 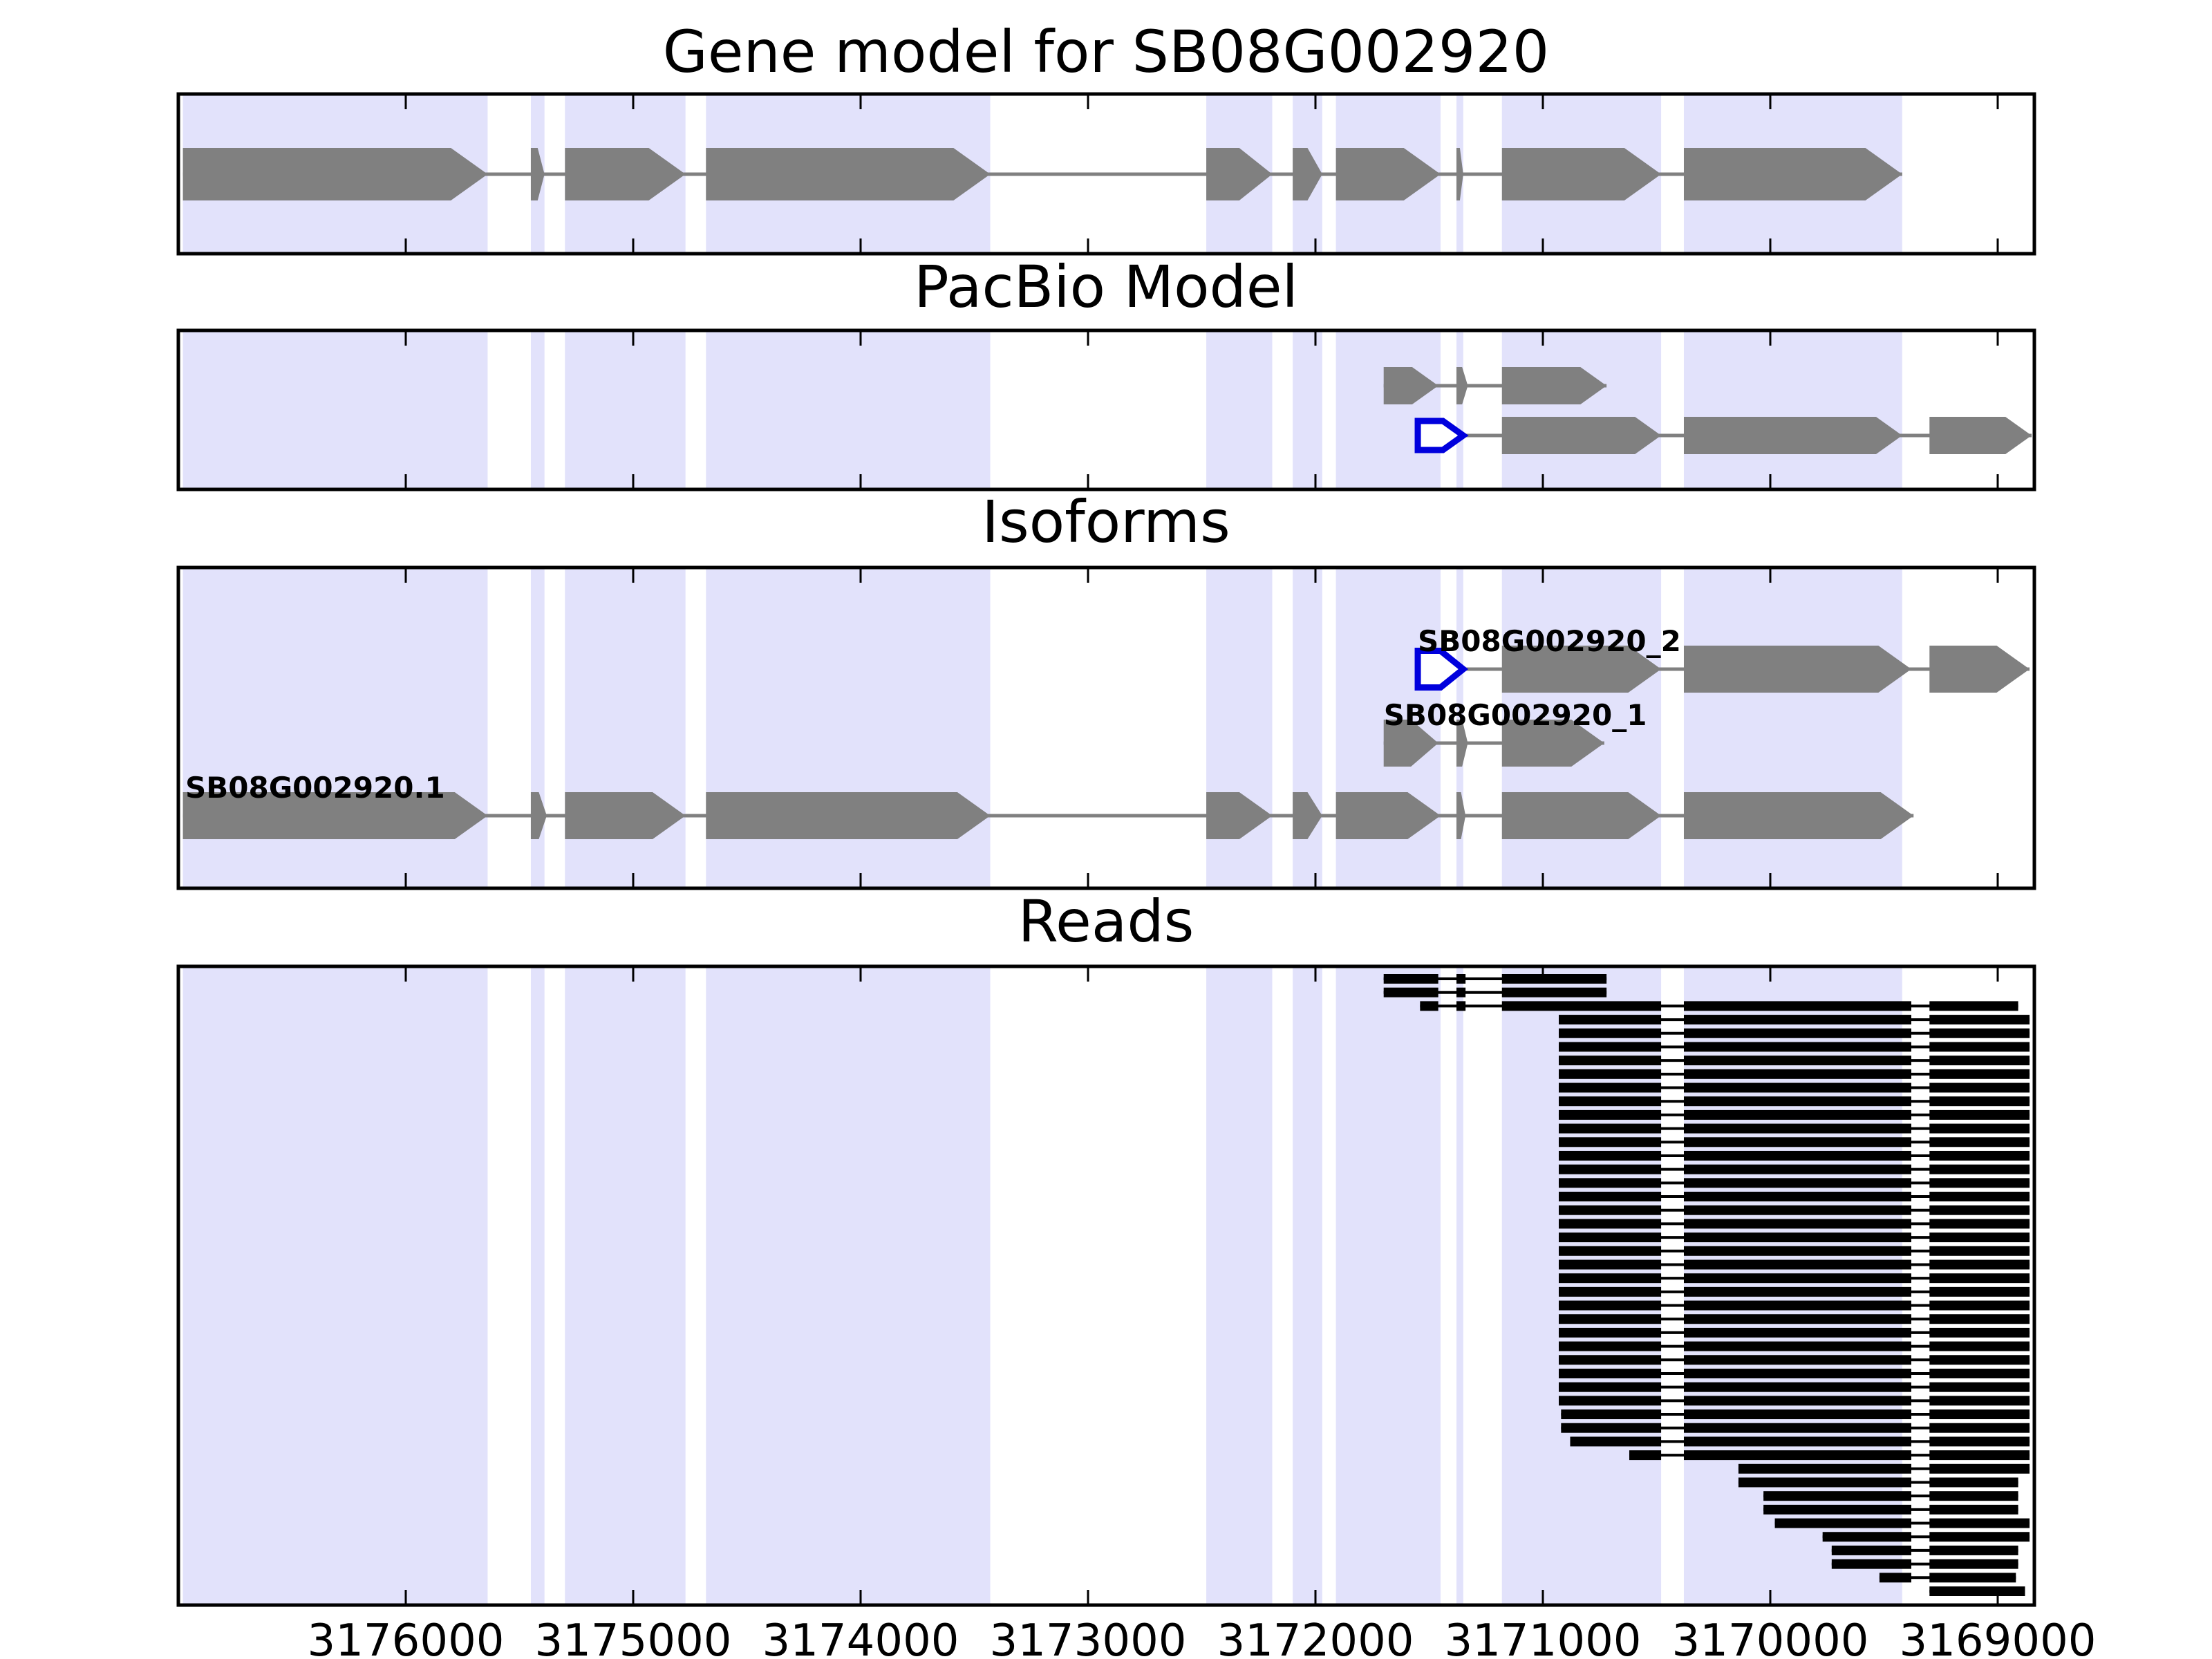 I want to click on panel-title-reads: Reads, so click(x=1106, y=922).